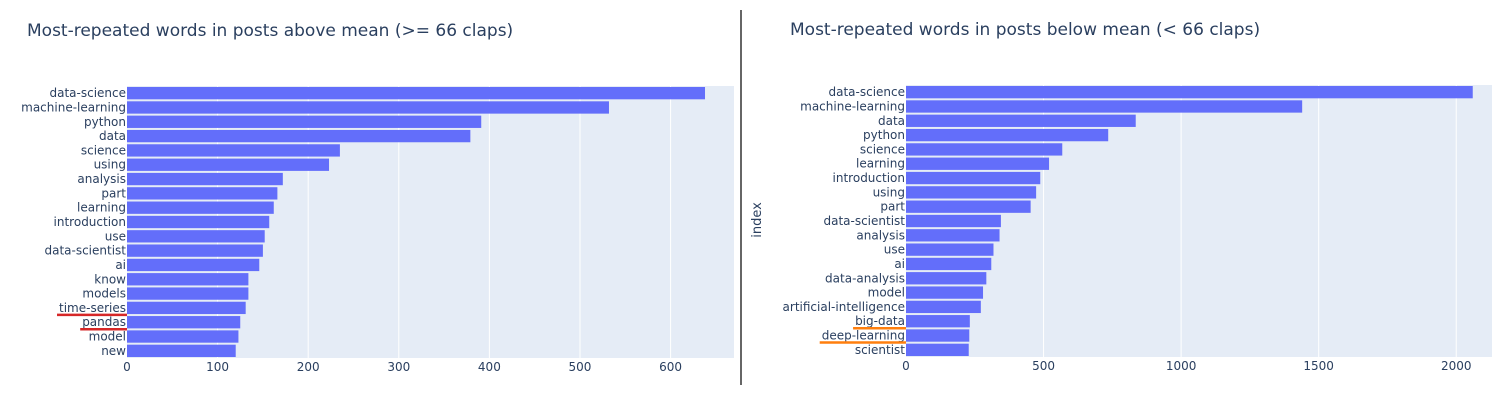 The height and width of the screenshot is (411, 1512). I want to click on x-tick-label: 100, so click(217, 367).